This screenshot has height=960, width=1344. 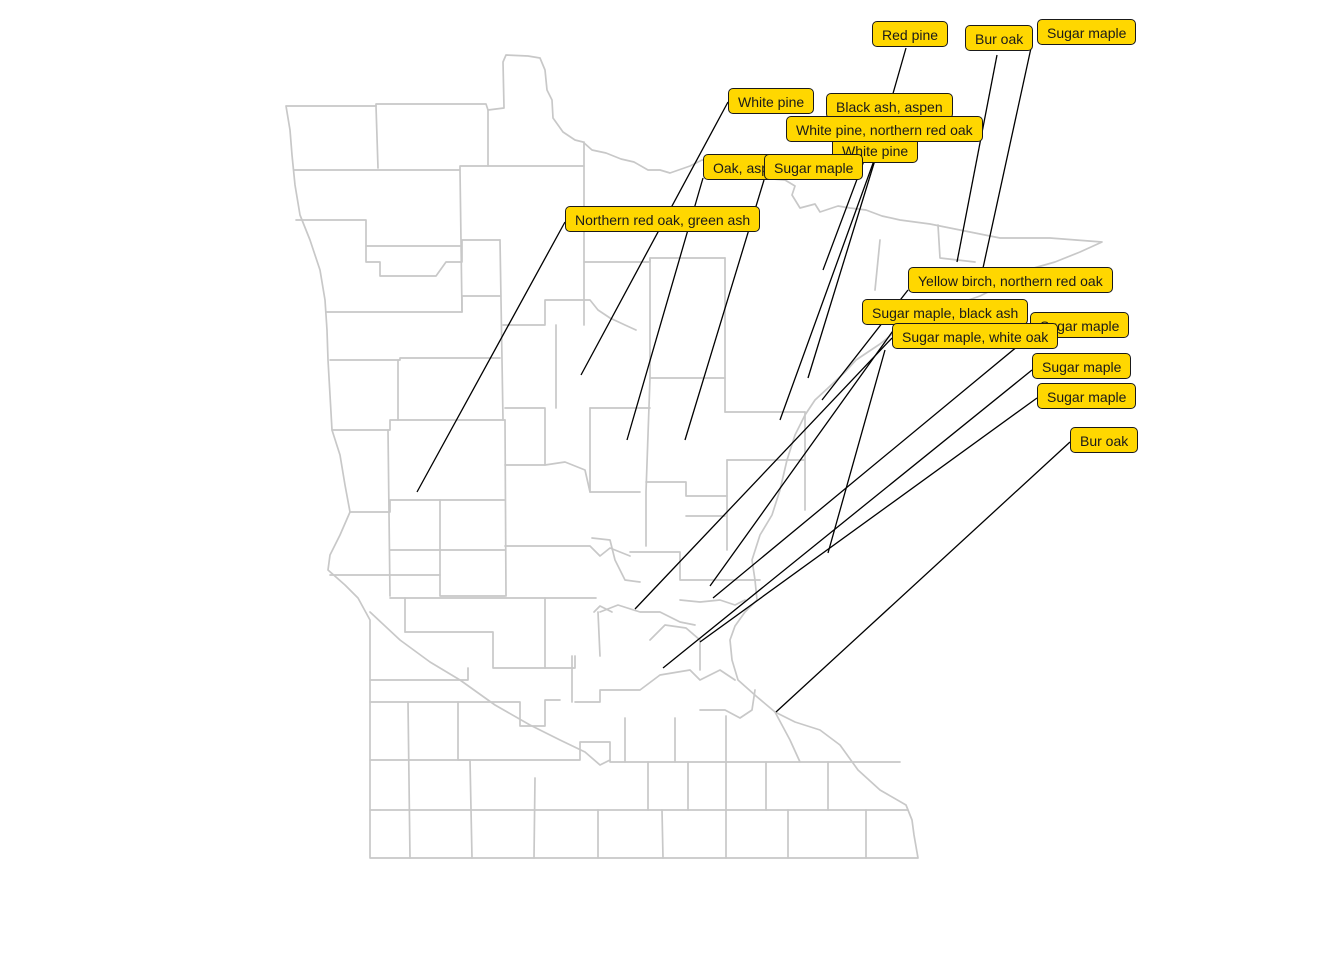 What do you see at coordinates (889, 106) in the screenshot?
I see `map-label-black-ash-aspen: Black ash, aspen` at bounding box center [889, 106].